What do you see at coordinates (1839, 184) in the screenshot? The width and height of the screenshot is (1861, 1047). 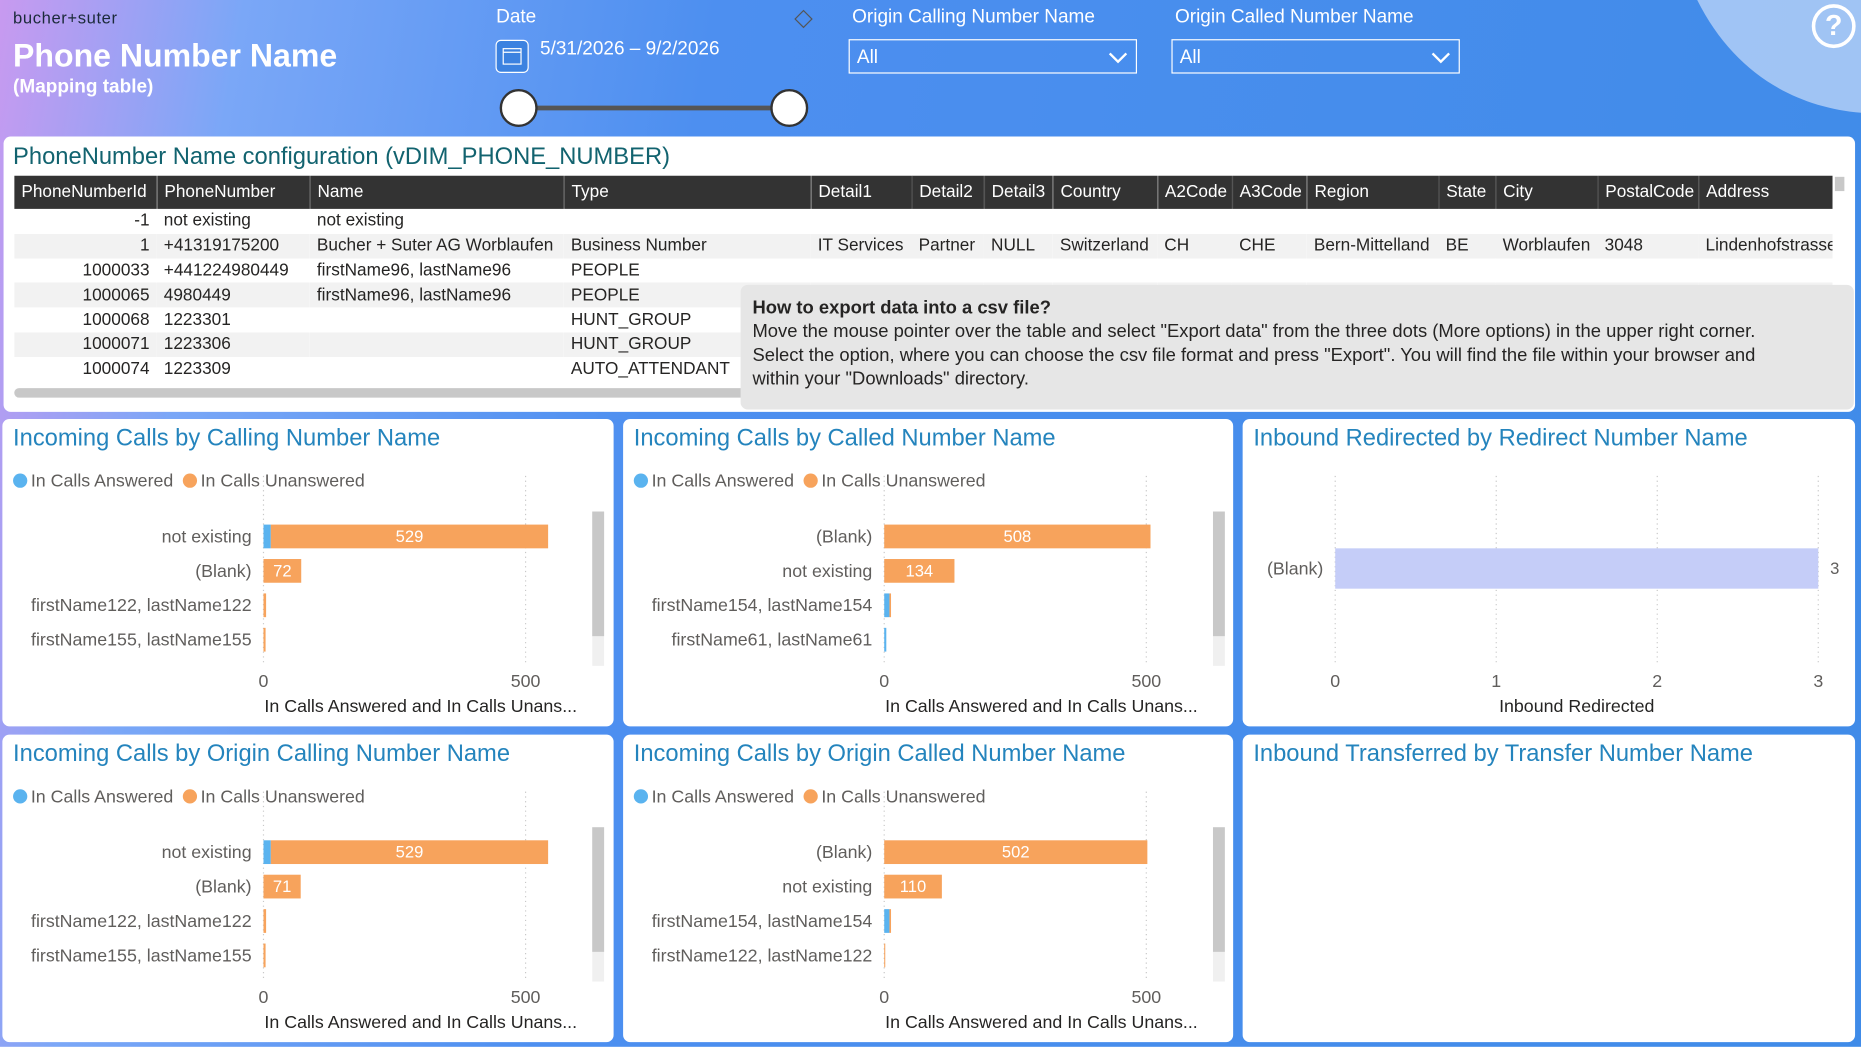 I see `v-scrollbar` at bounding box center [1839, 184].